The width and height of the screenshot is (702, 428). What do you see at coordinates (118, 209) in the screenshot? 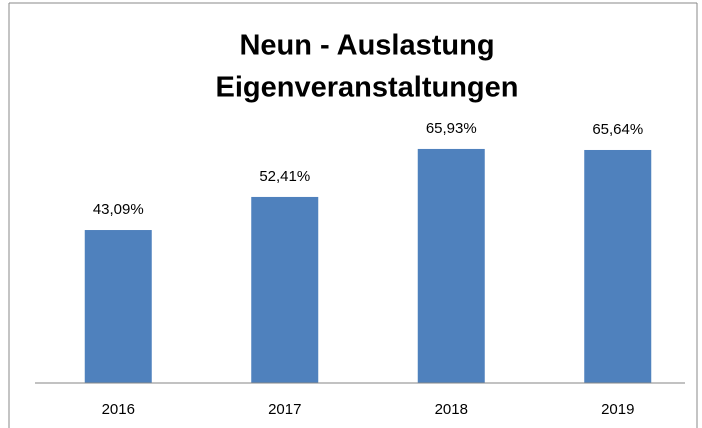
I see `data-label: 43,09%` at bounding box center [118, 209].